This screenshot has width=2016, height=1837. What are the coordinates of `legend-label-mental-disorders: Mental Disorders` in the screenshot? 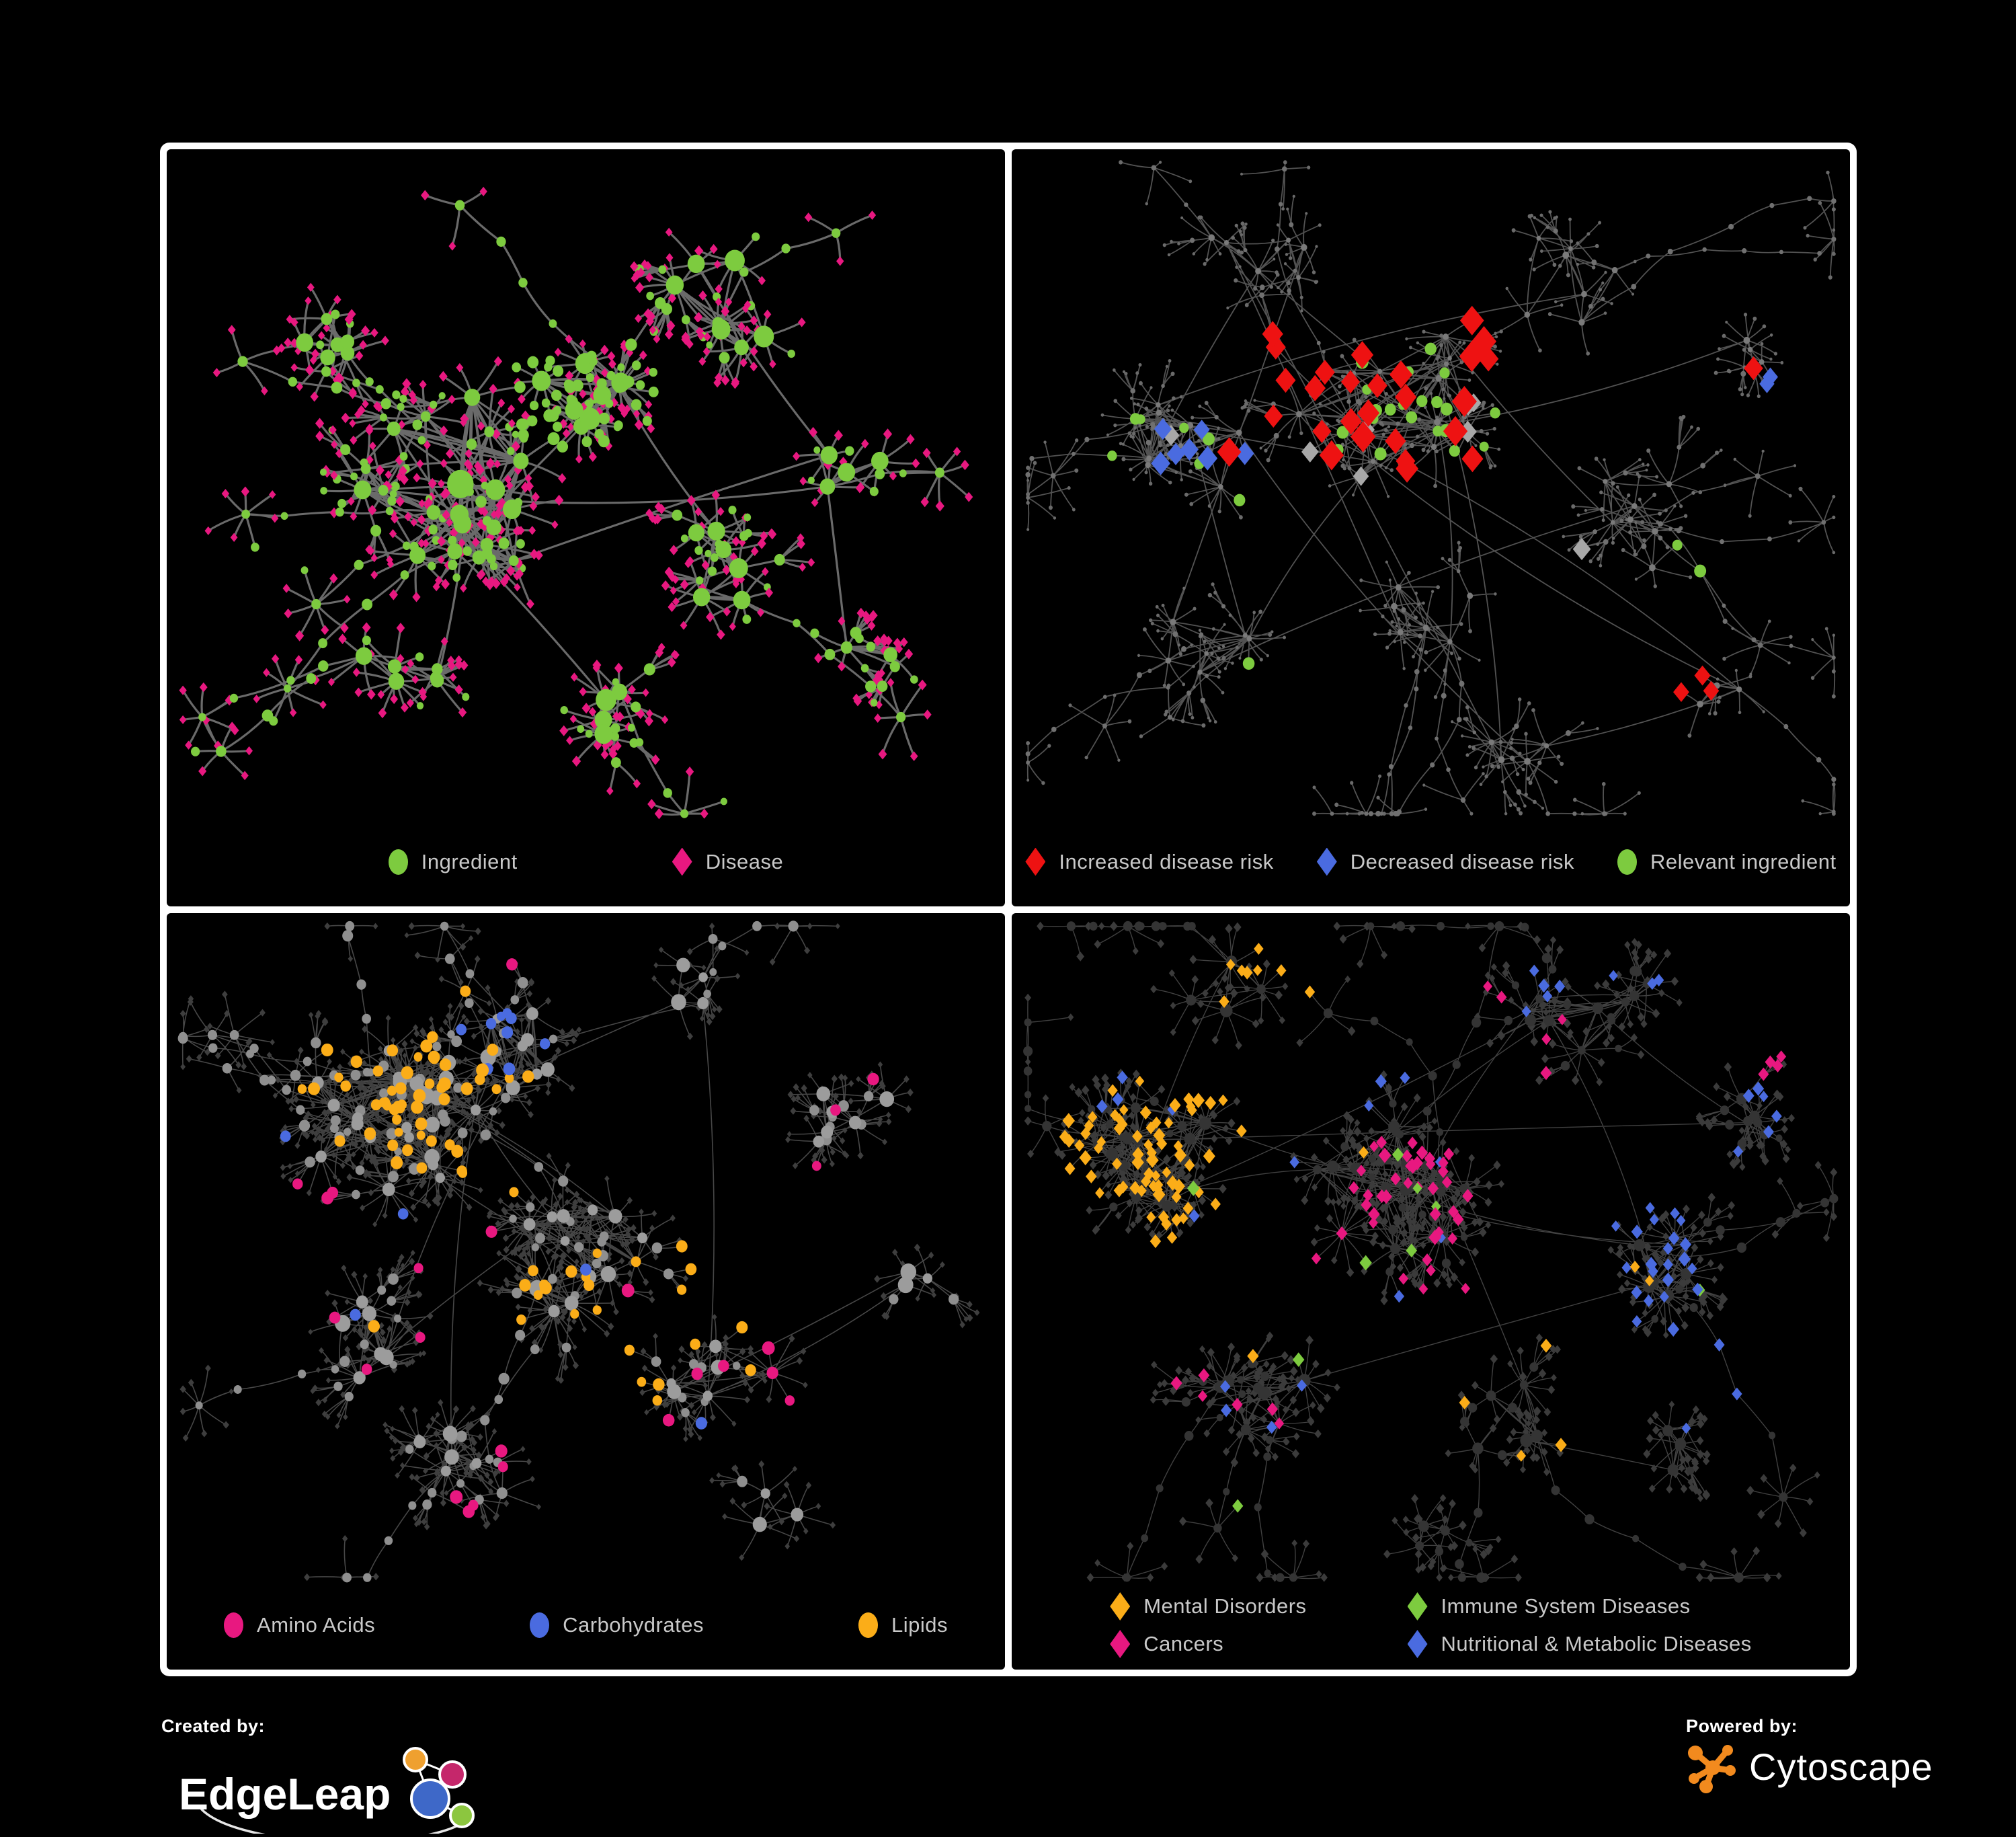 It's located at (1225, 1606).